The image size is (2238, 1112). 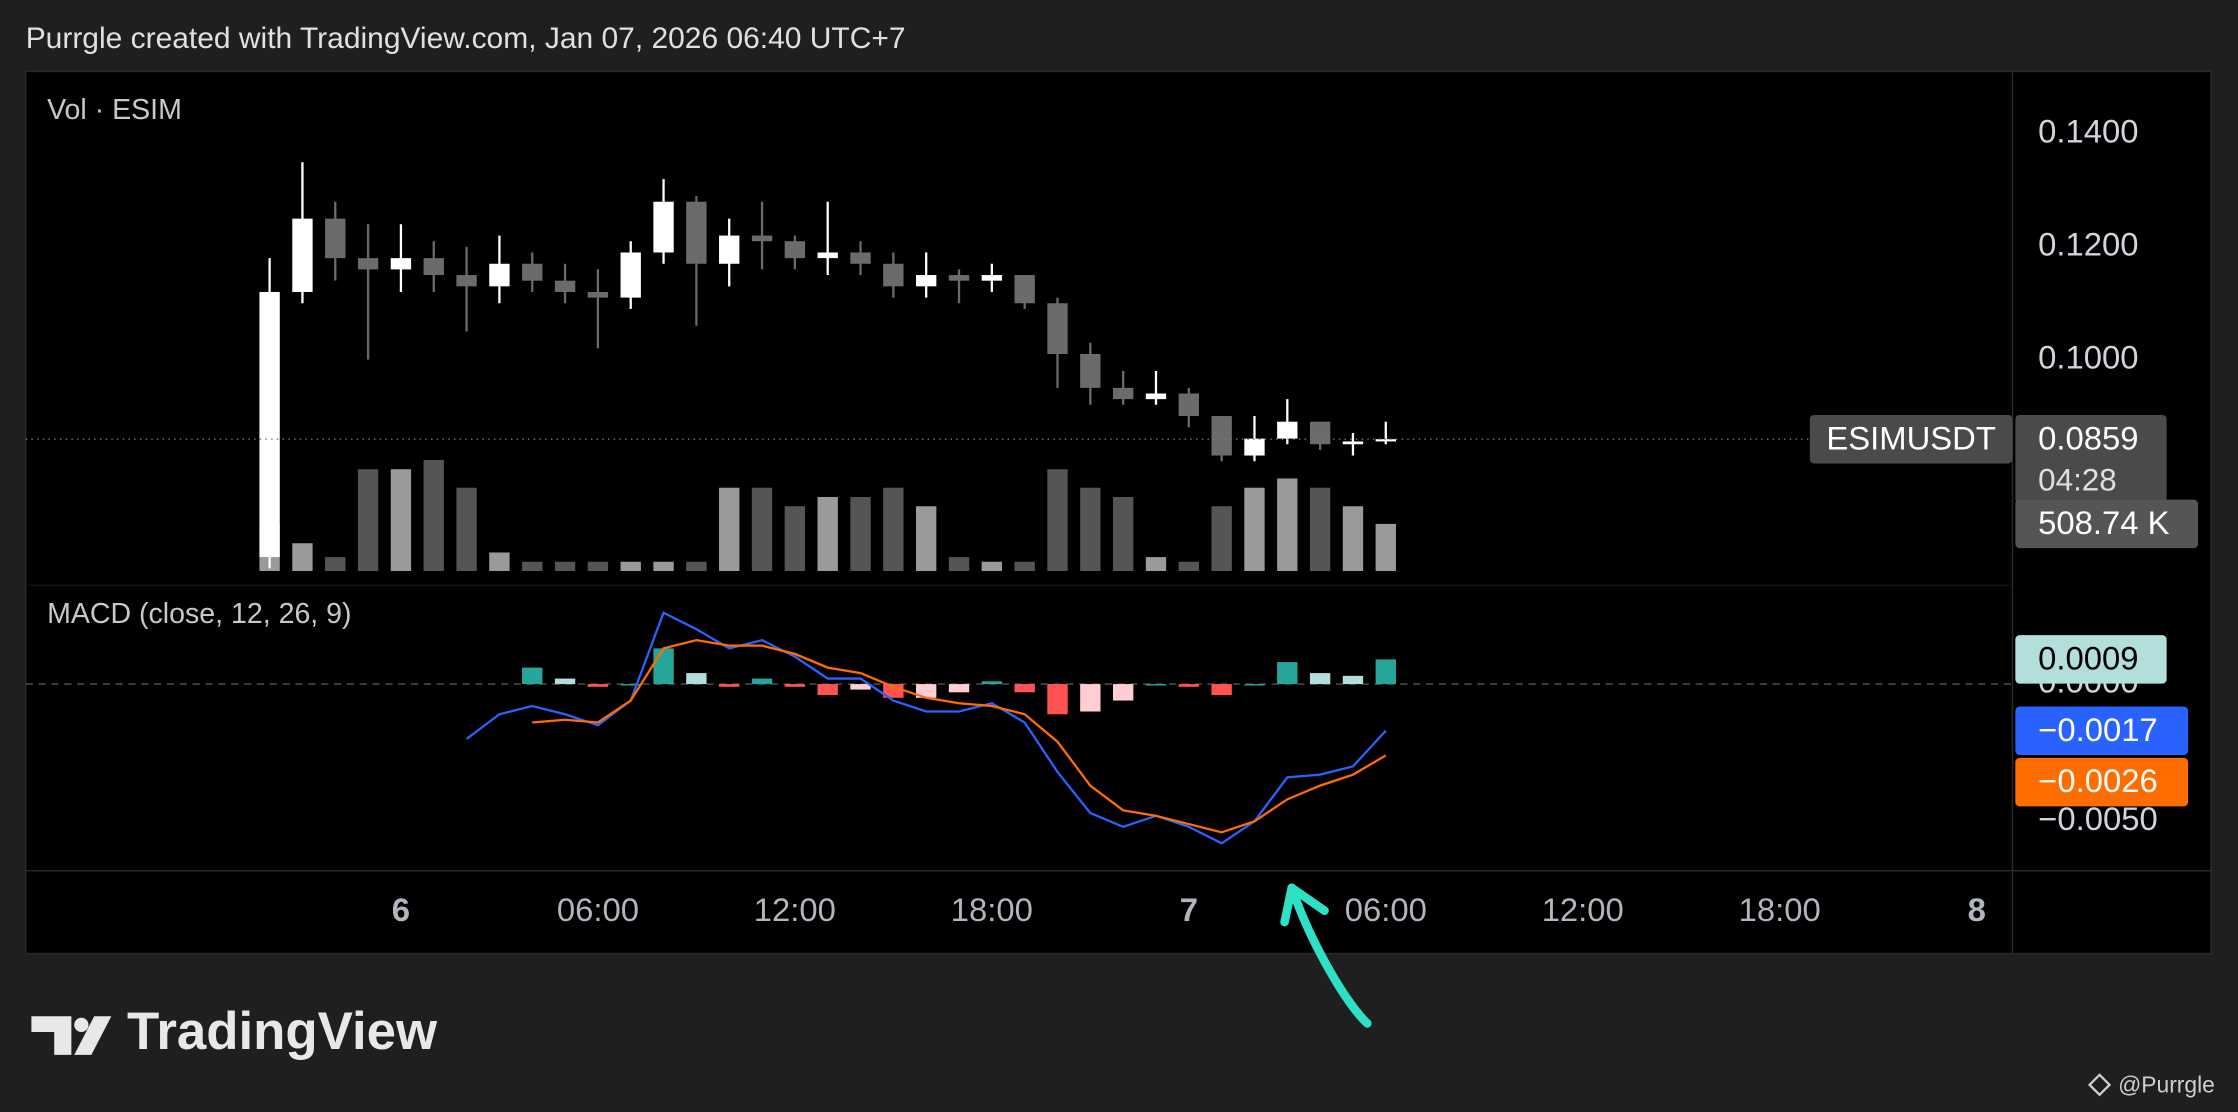 I want to click on symbol-label: ESIMUSDT, so click(x=1911, y=437).